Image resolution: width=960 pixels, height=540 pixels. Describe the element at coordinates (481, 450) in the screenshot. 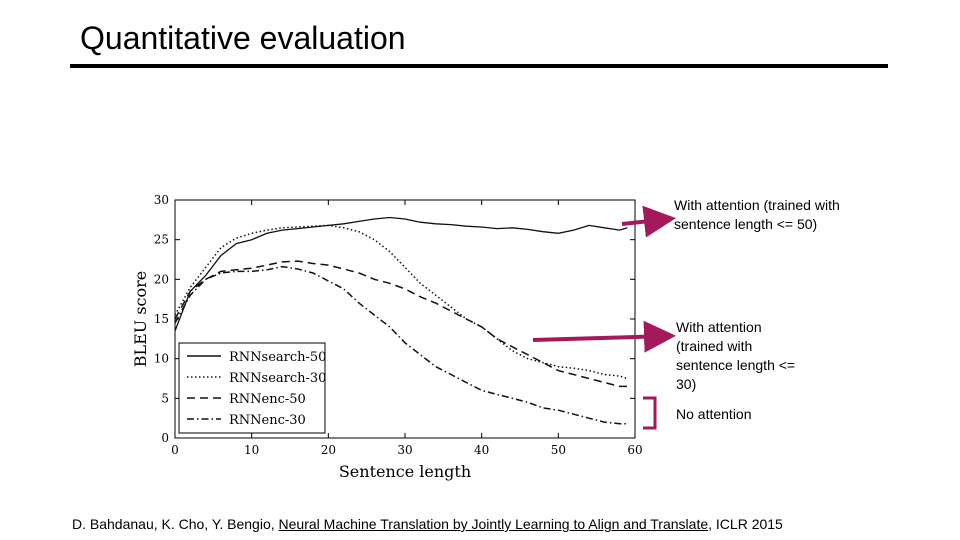

I see `x-tick-label: 40` at that location.